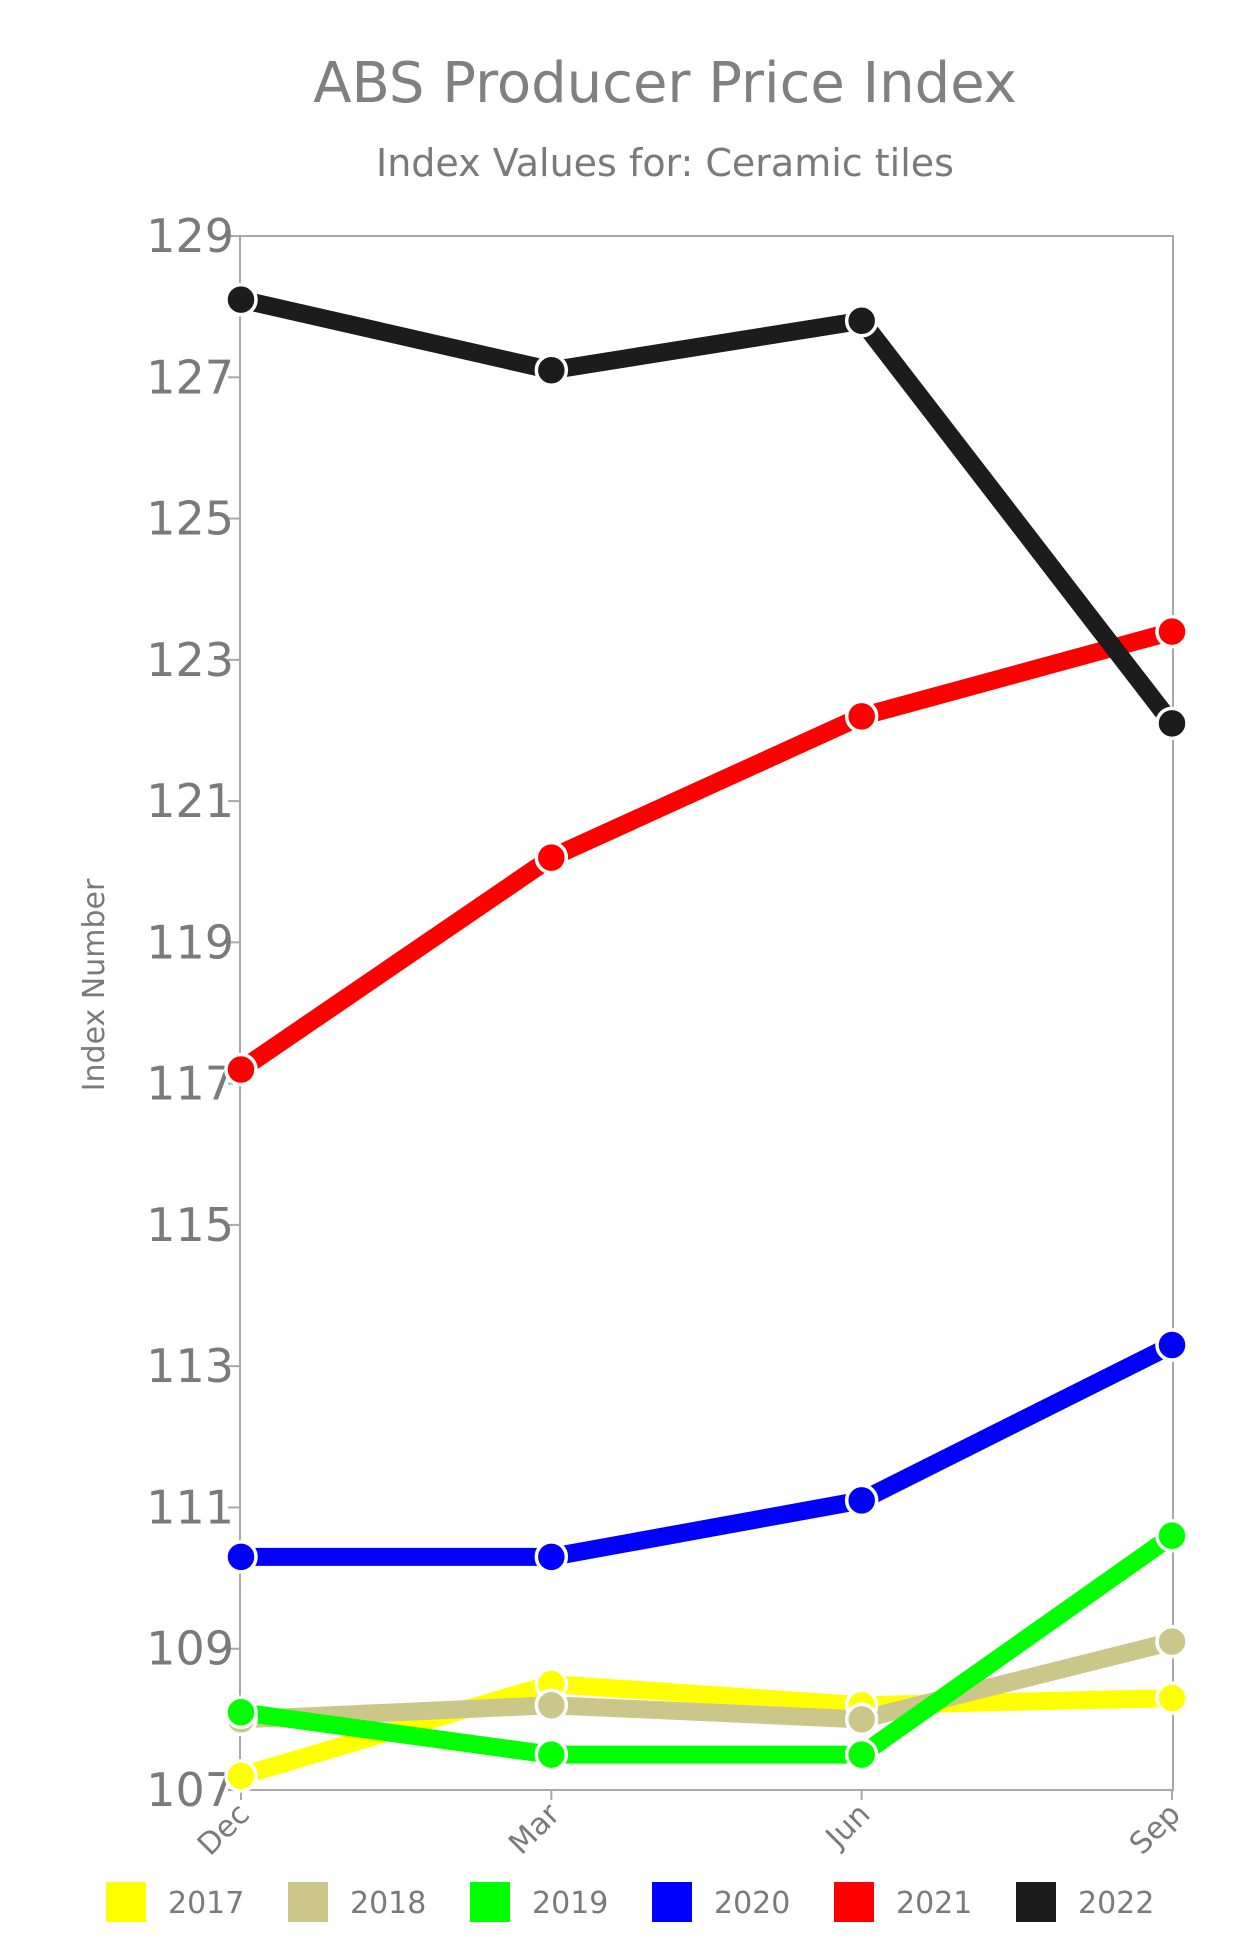  I want to click on legend-swatch-2020, so click(672, 1902).